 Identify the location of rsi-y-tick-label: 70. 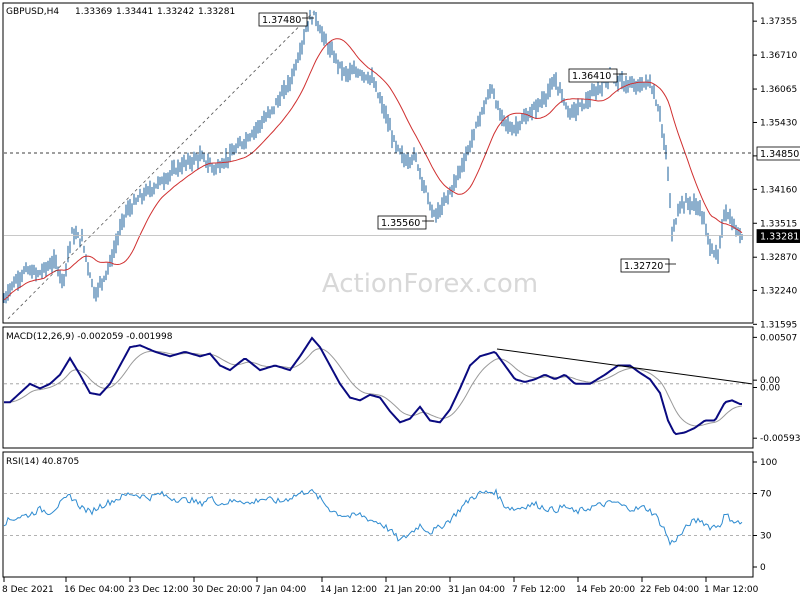
(766, 495).